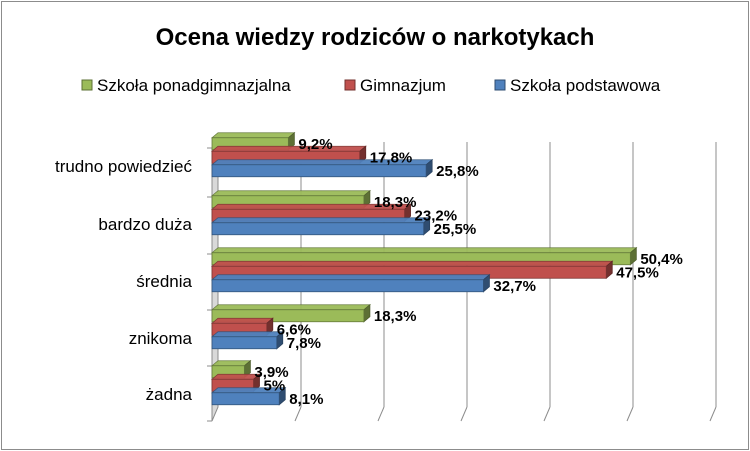 This screenshot has height=451, width=750. Describe the element at coordinates (271, 372) in the screenshot. I see `data-label: 3,9%` at that location.